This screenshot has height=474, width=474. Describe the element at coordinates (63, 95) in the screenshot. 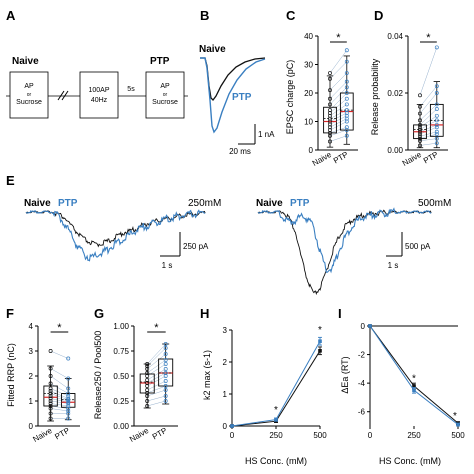

I see `panel-a-break-marks` at that location.